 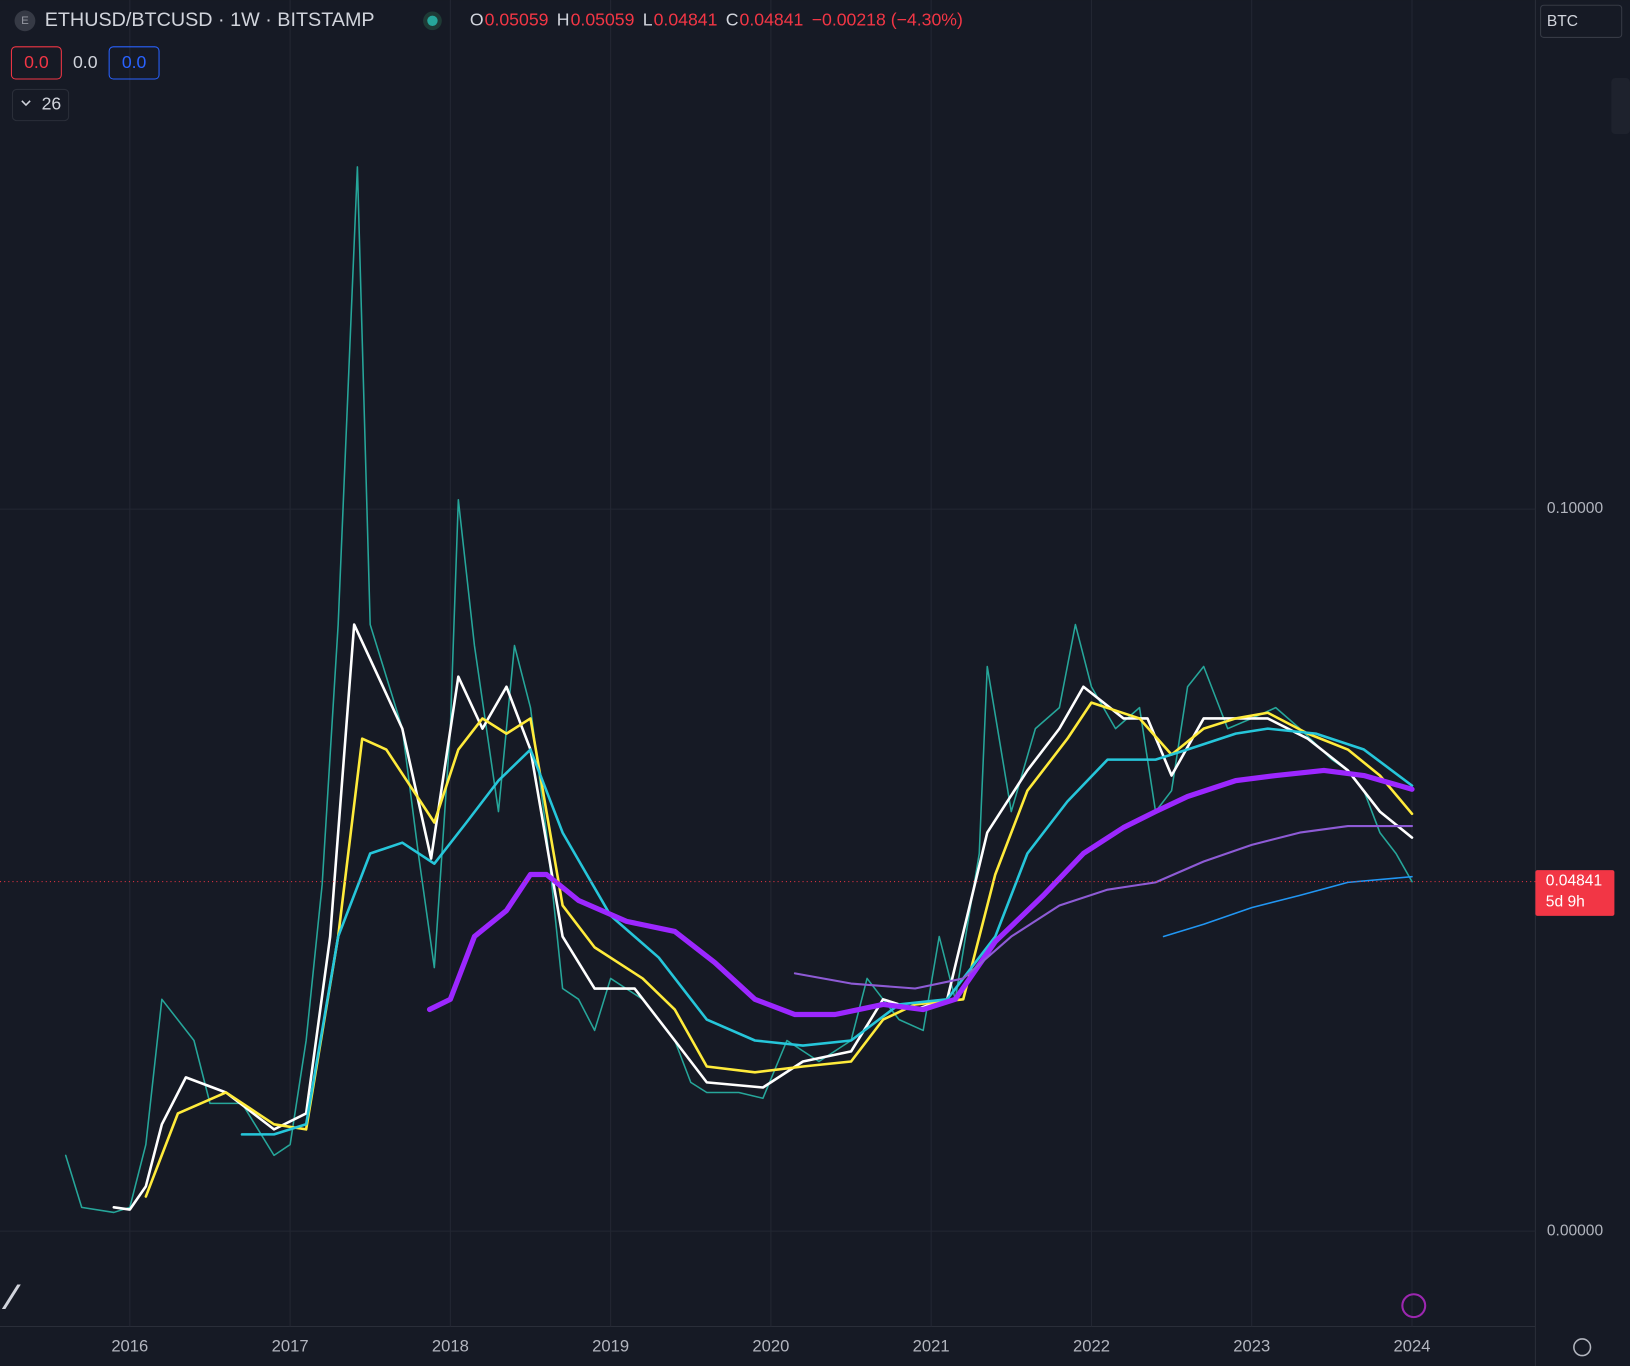 What do you see at coordinates (1574, 881) in the screenshot?
I see `last-price-label: 0.04841` at bounding box center [1574, 881].